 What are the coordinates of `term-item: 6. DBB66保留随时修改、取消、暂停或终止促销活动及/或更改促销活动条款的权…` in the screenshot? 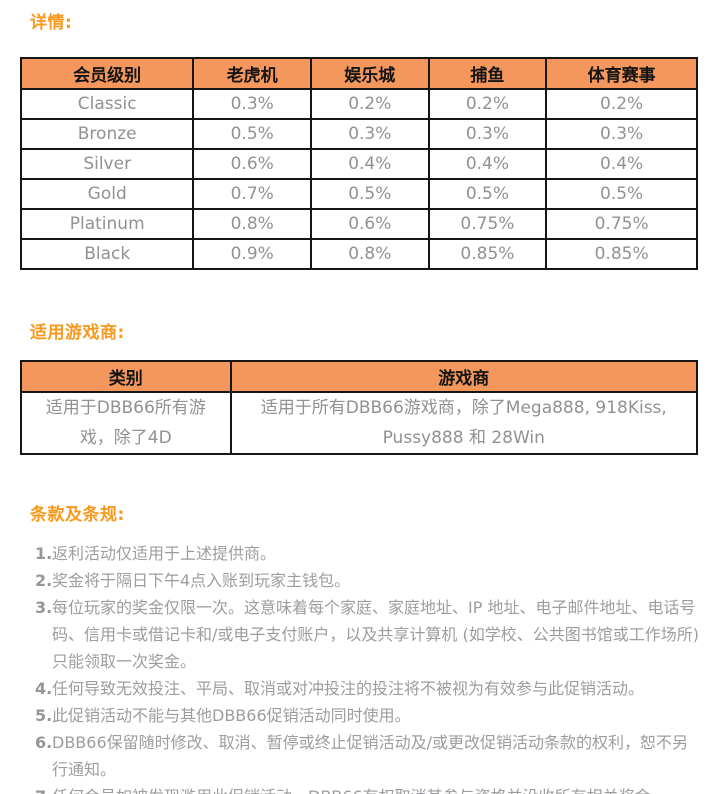 It's located at (368, 756).